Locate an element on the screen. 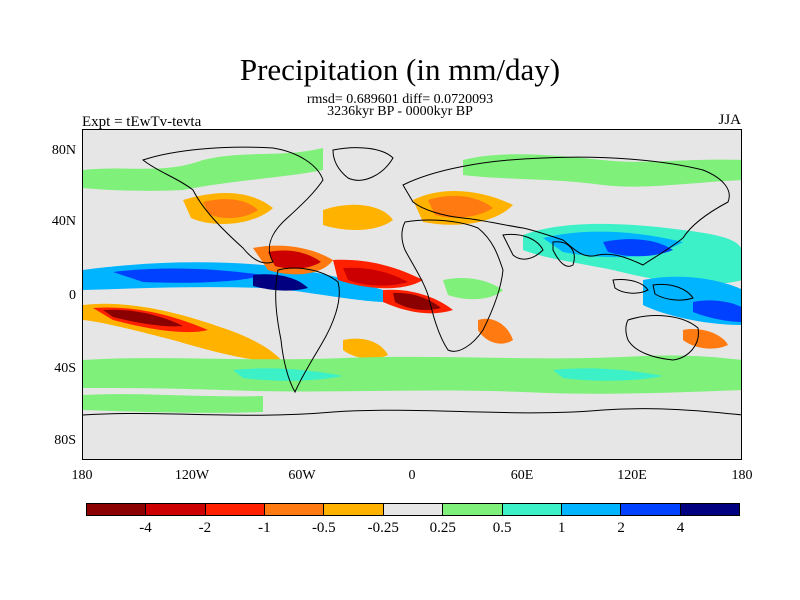 The image size is (800, 600). period-line: 3236kyr BP - 0000kyr BP is located at coordinates (400, 111).